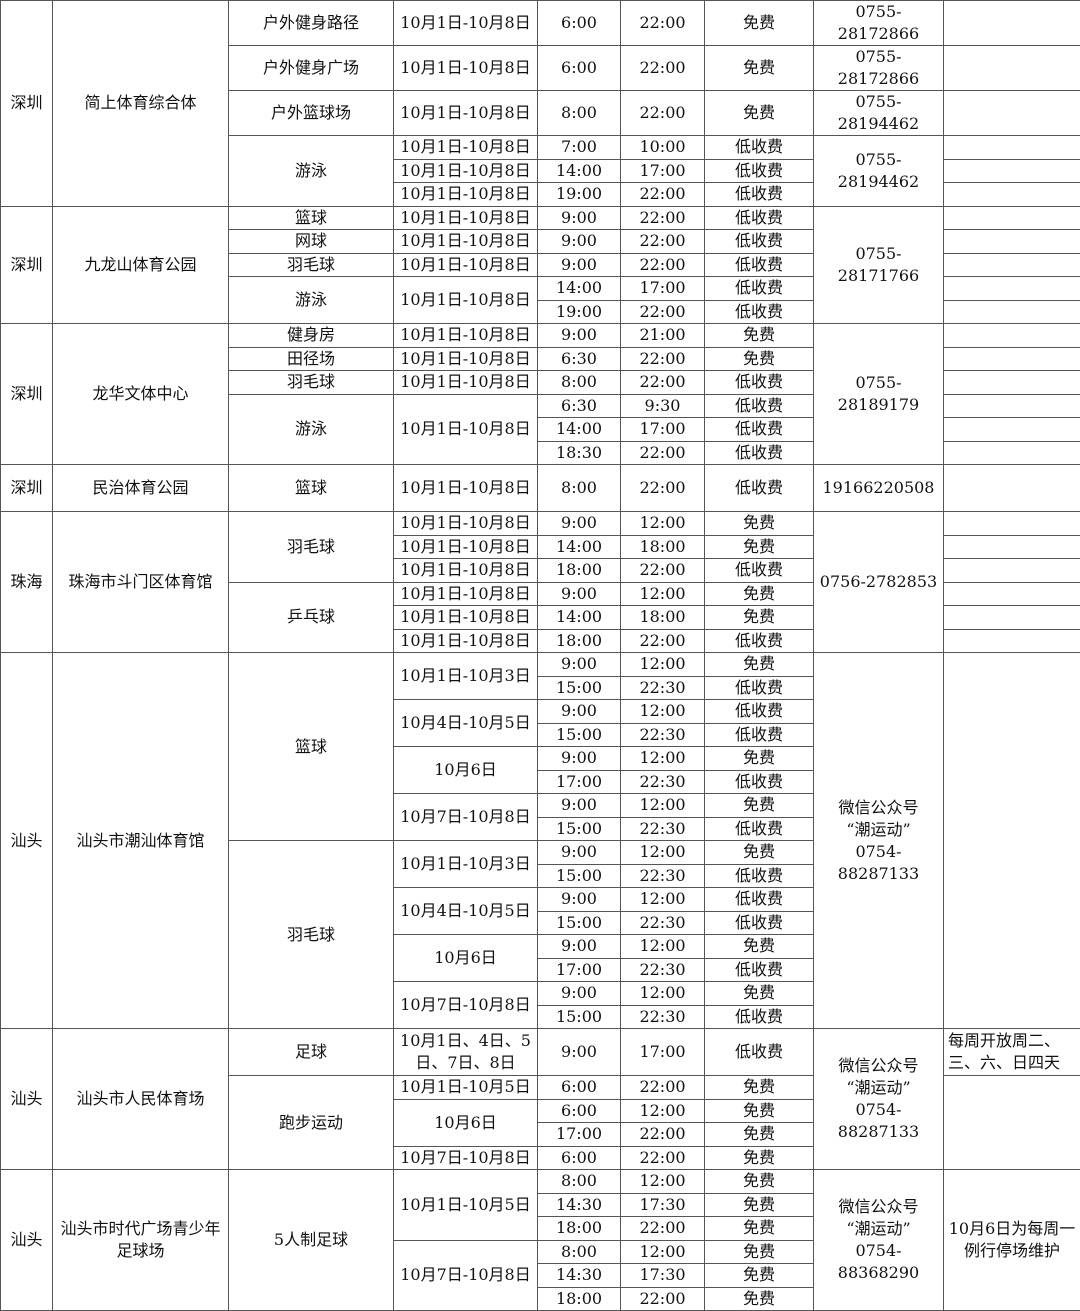  Describe the element at coordinates (663, 1205) in the screenshot. I see `close-time-cell: 17:30` at that location.